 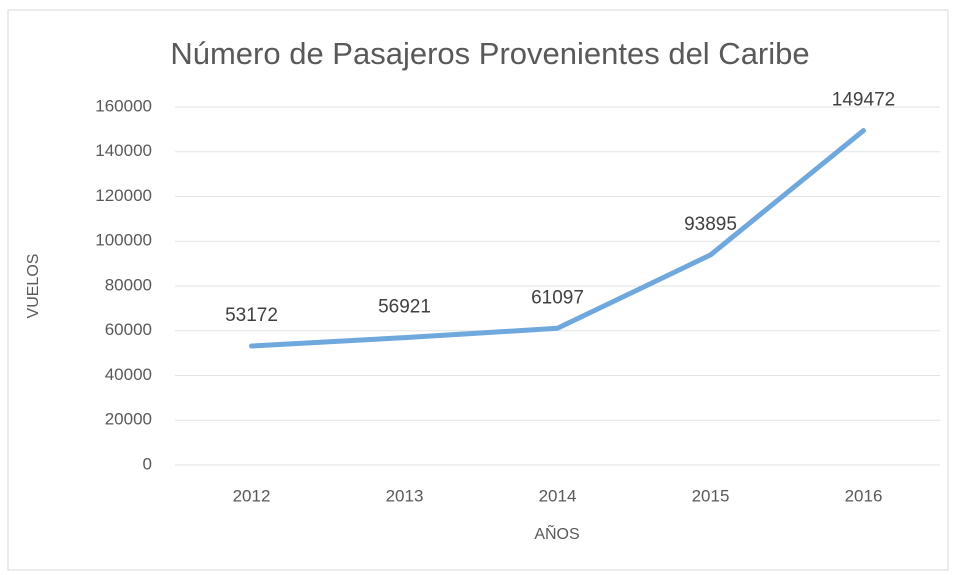 What do you see at coordinates (252, 495) in the screenshot?
I see `x-tick-label: 2012` at bounding box center [252, 495].